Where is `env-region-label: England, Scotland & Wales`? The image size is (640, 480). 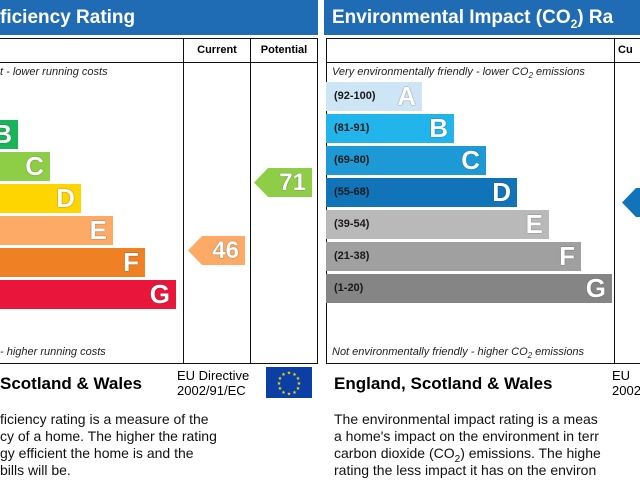 env-region-label: England, Scotland & Wales is located at coordinates (443, 383).